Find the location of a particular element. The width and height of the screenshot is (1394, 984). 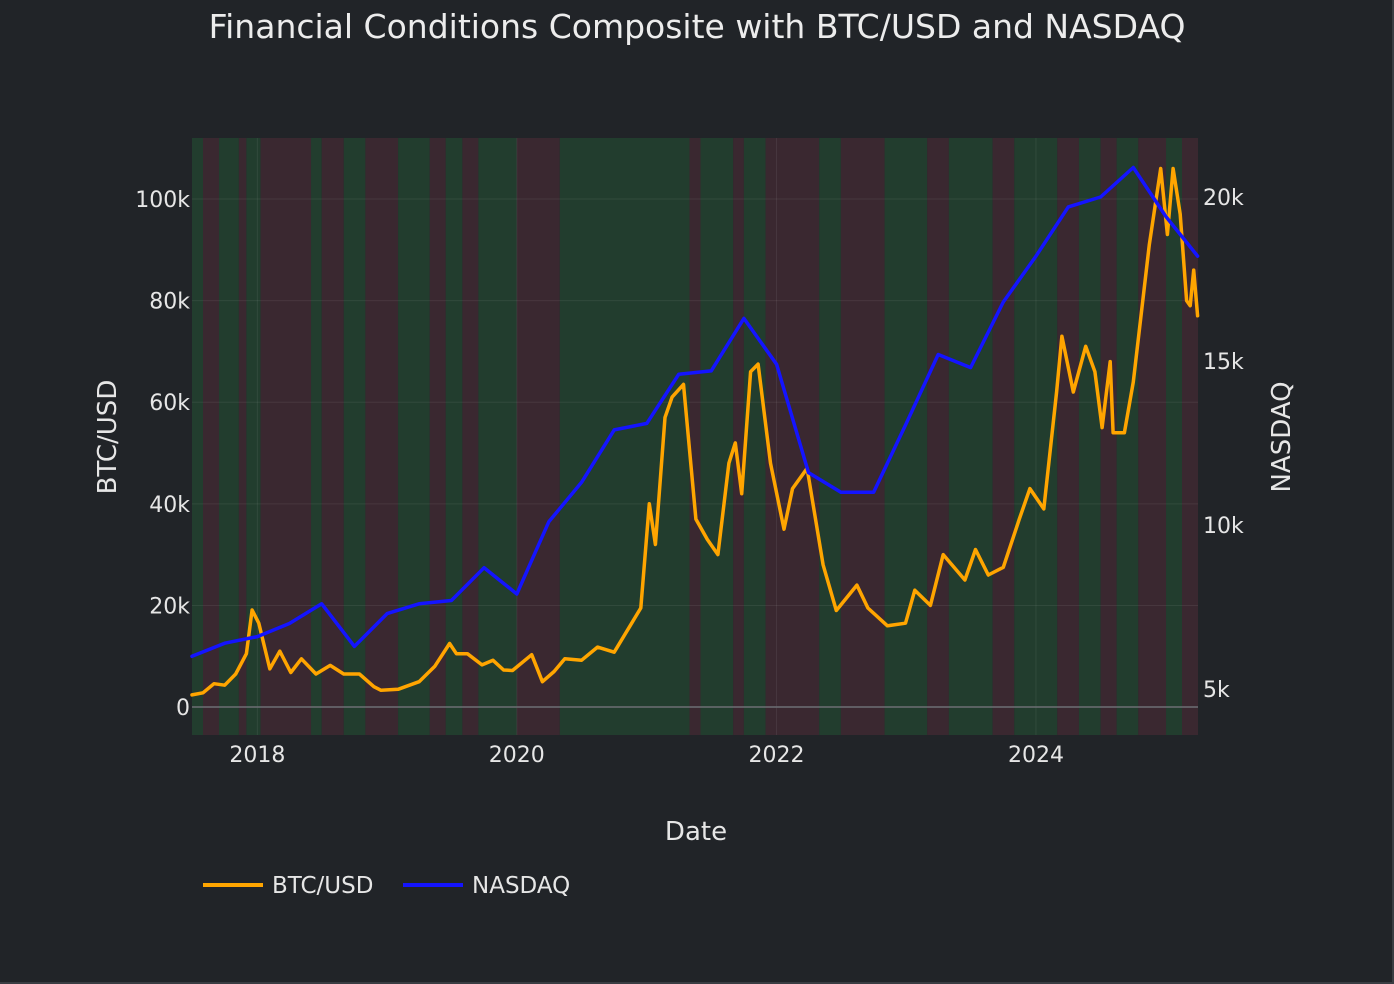

x-axis-title: Date is located at coordinates (696, 832).